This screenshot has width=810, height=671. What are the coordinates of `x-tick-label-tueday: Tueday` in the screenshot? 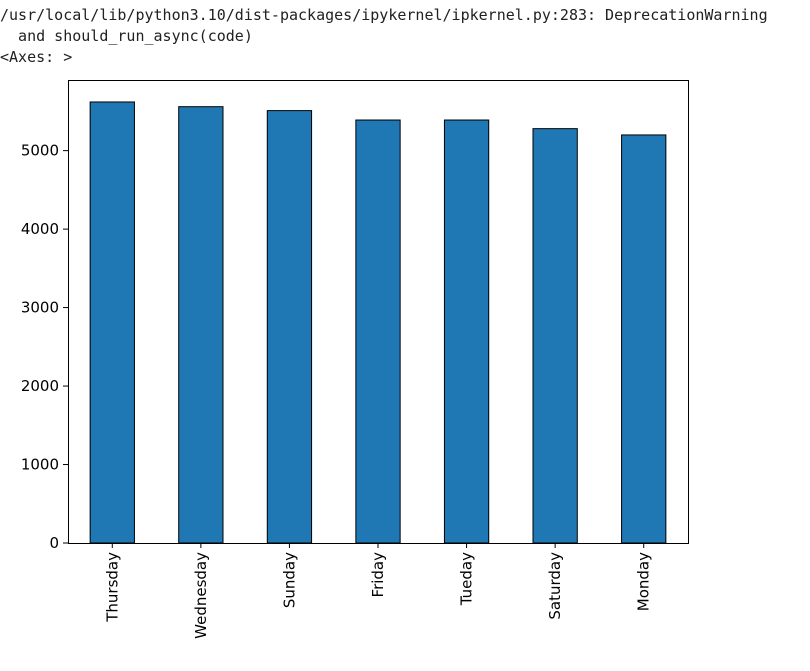 It's located at (467, 579).